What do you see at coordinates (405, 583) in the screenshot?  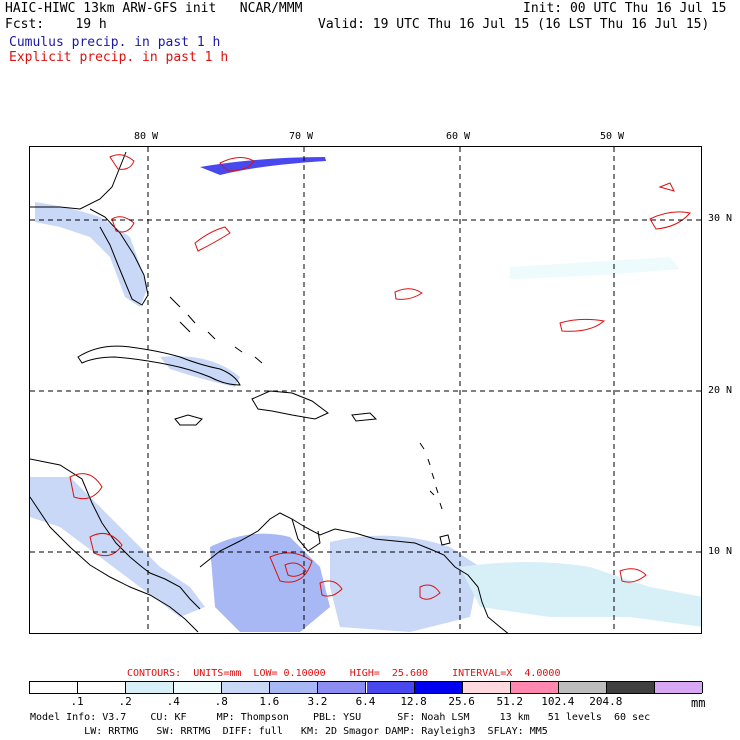 I see `precip-shade-venezuela` at bounding box center [405, 583].